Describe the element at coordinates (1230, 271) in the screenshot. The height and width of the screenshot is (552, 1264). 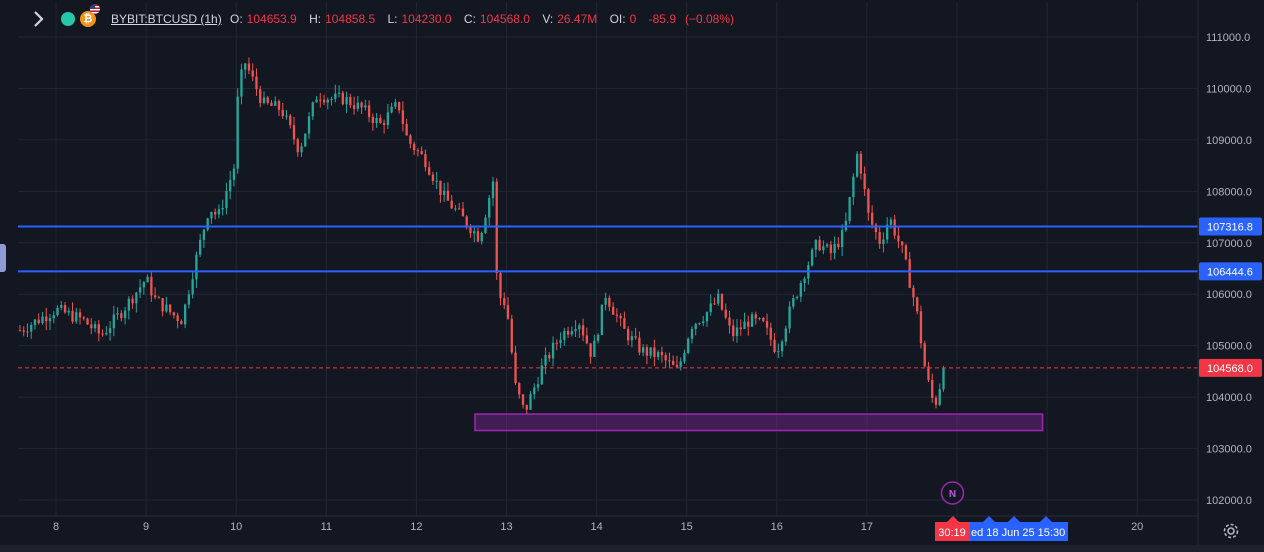
I see `level-price-badge` at that location.